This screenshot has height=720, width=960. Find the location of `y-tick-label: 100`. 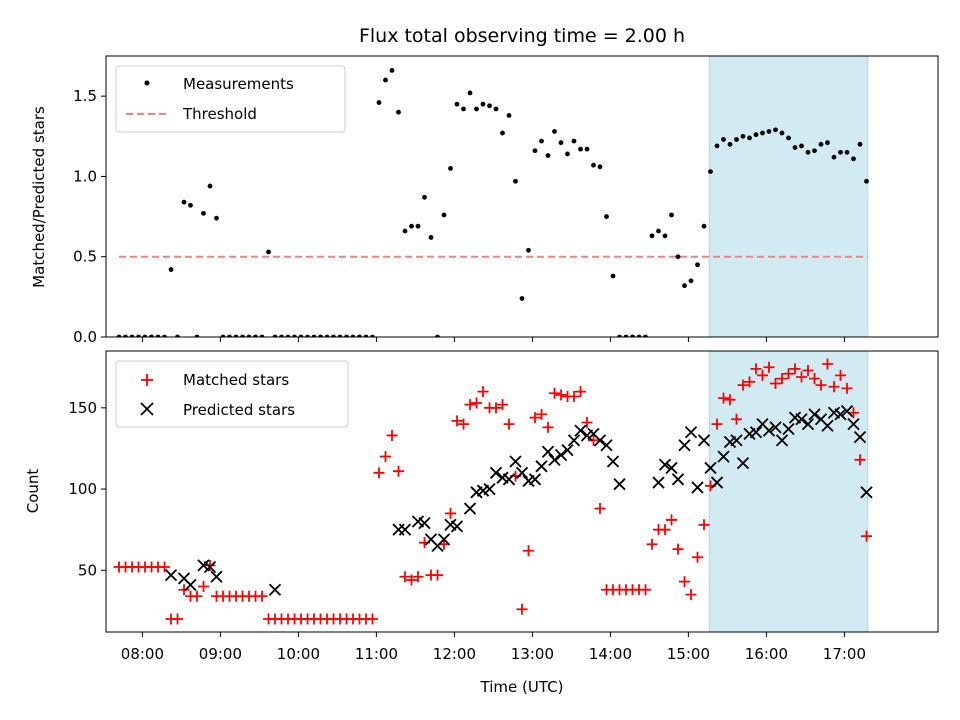

y-tick-label: 100 is located at coordinates (82, 489).